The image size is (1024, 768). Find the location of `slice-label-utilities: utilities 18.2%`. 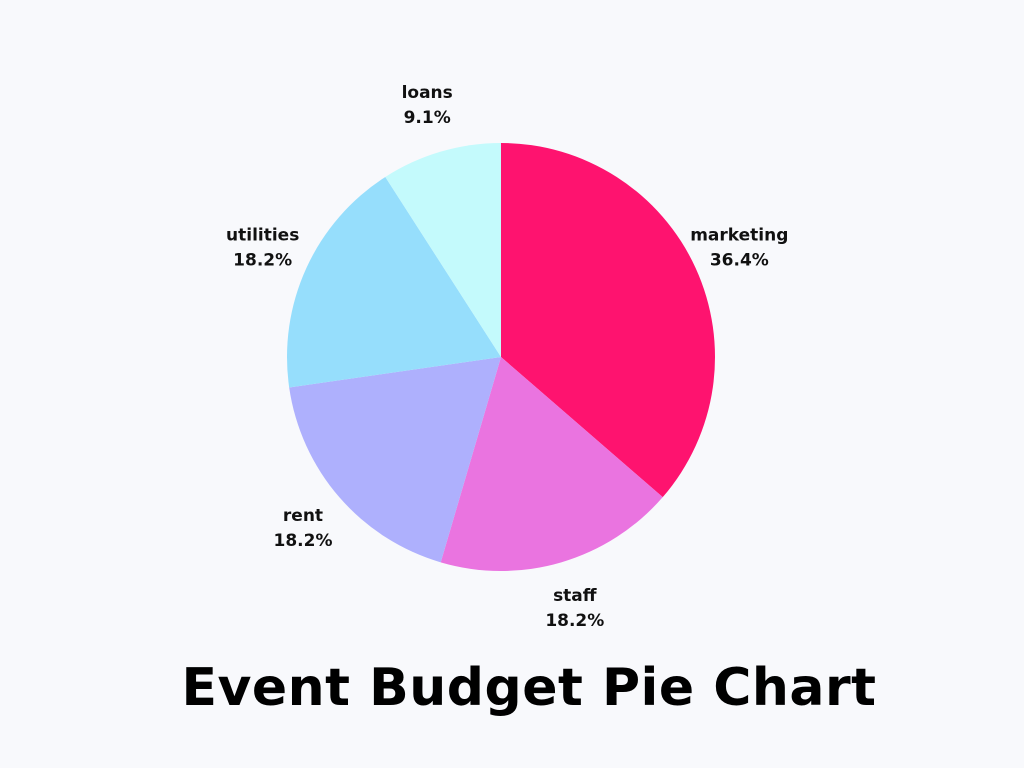

slice-label-utilities: utilities 18.2% is located at coordinates (262, 248).